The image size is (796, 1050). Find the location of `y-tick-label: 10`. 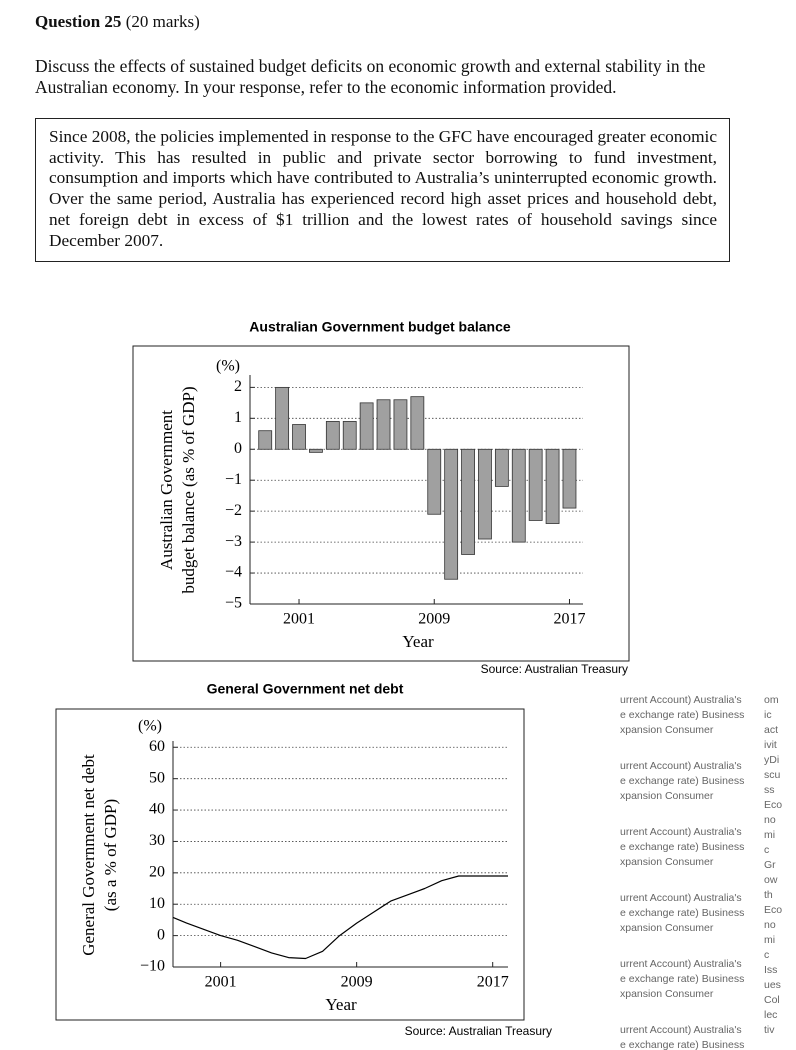

y-tick-label: 10 is located at coordinates (157, 903).